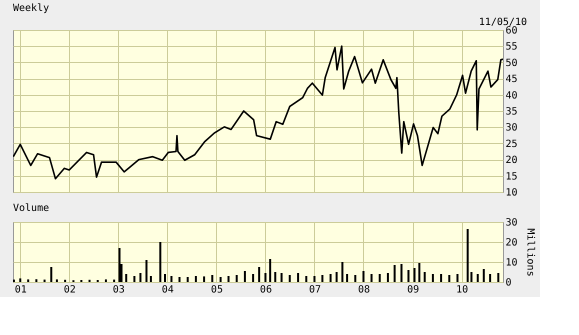 The height and width of the screenshot is (335, 579). I want to click on x-tick-label: 04, so click(168, 290).